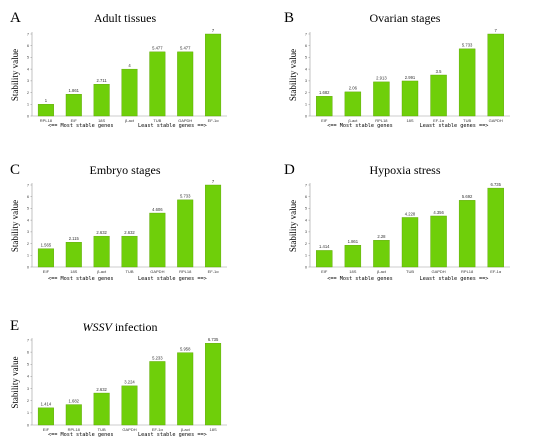  I want to click on panel-title: Hypoxia stress, so click(405, 170).